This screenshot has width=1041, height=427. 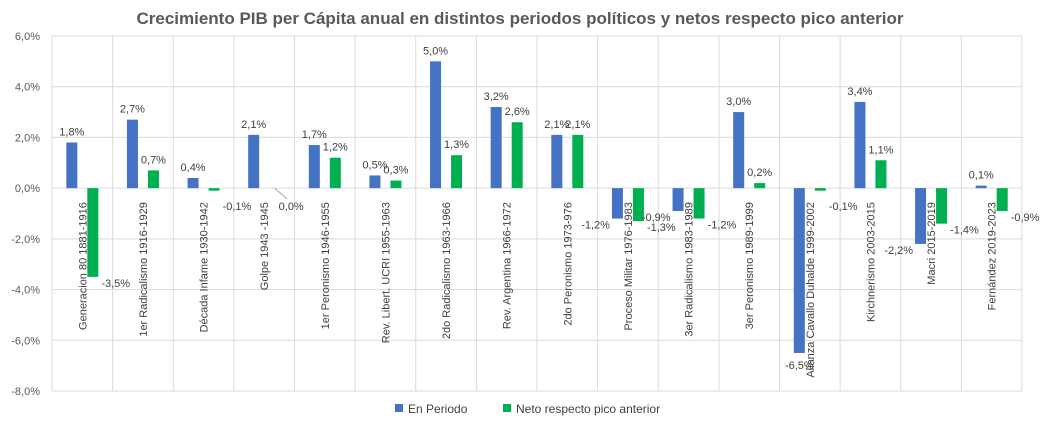 I want to click on data-label-en-periodo: 2,7%, so click(x=132, y=110).